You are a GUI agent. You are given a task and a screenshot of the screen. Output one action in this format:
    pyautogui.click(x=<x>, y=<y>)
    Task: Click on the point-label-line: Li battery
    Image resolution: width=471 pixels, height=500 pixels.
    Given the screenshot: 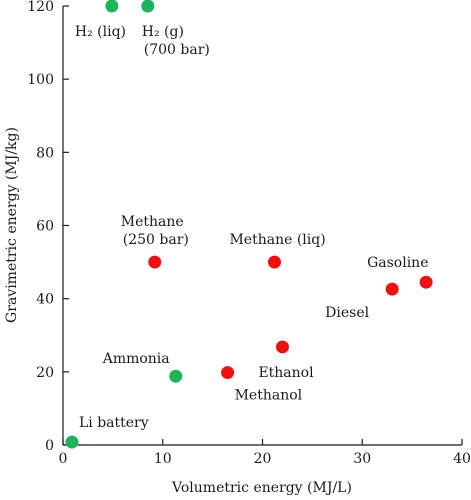 What is the action you would take?
    pyautogui.click(x=114, y=423)
    